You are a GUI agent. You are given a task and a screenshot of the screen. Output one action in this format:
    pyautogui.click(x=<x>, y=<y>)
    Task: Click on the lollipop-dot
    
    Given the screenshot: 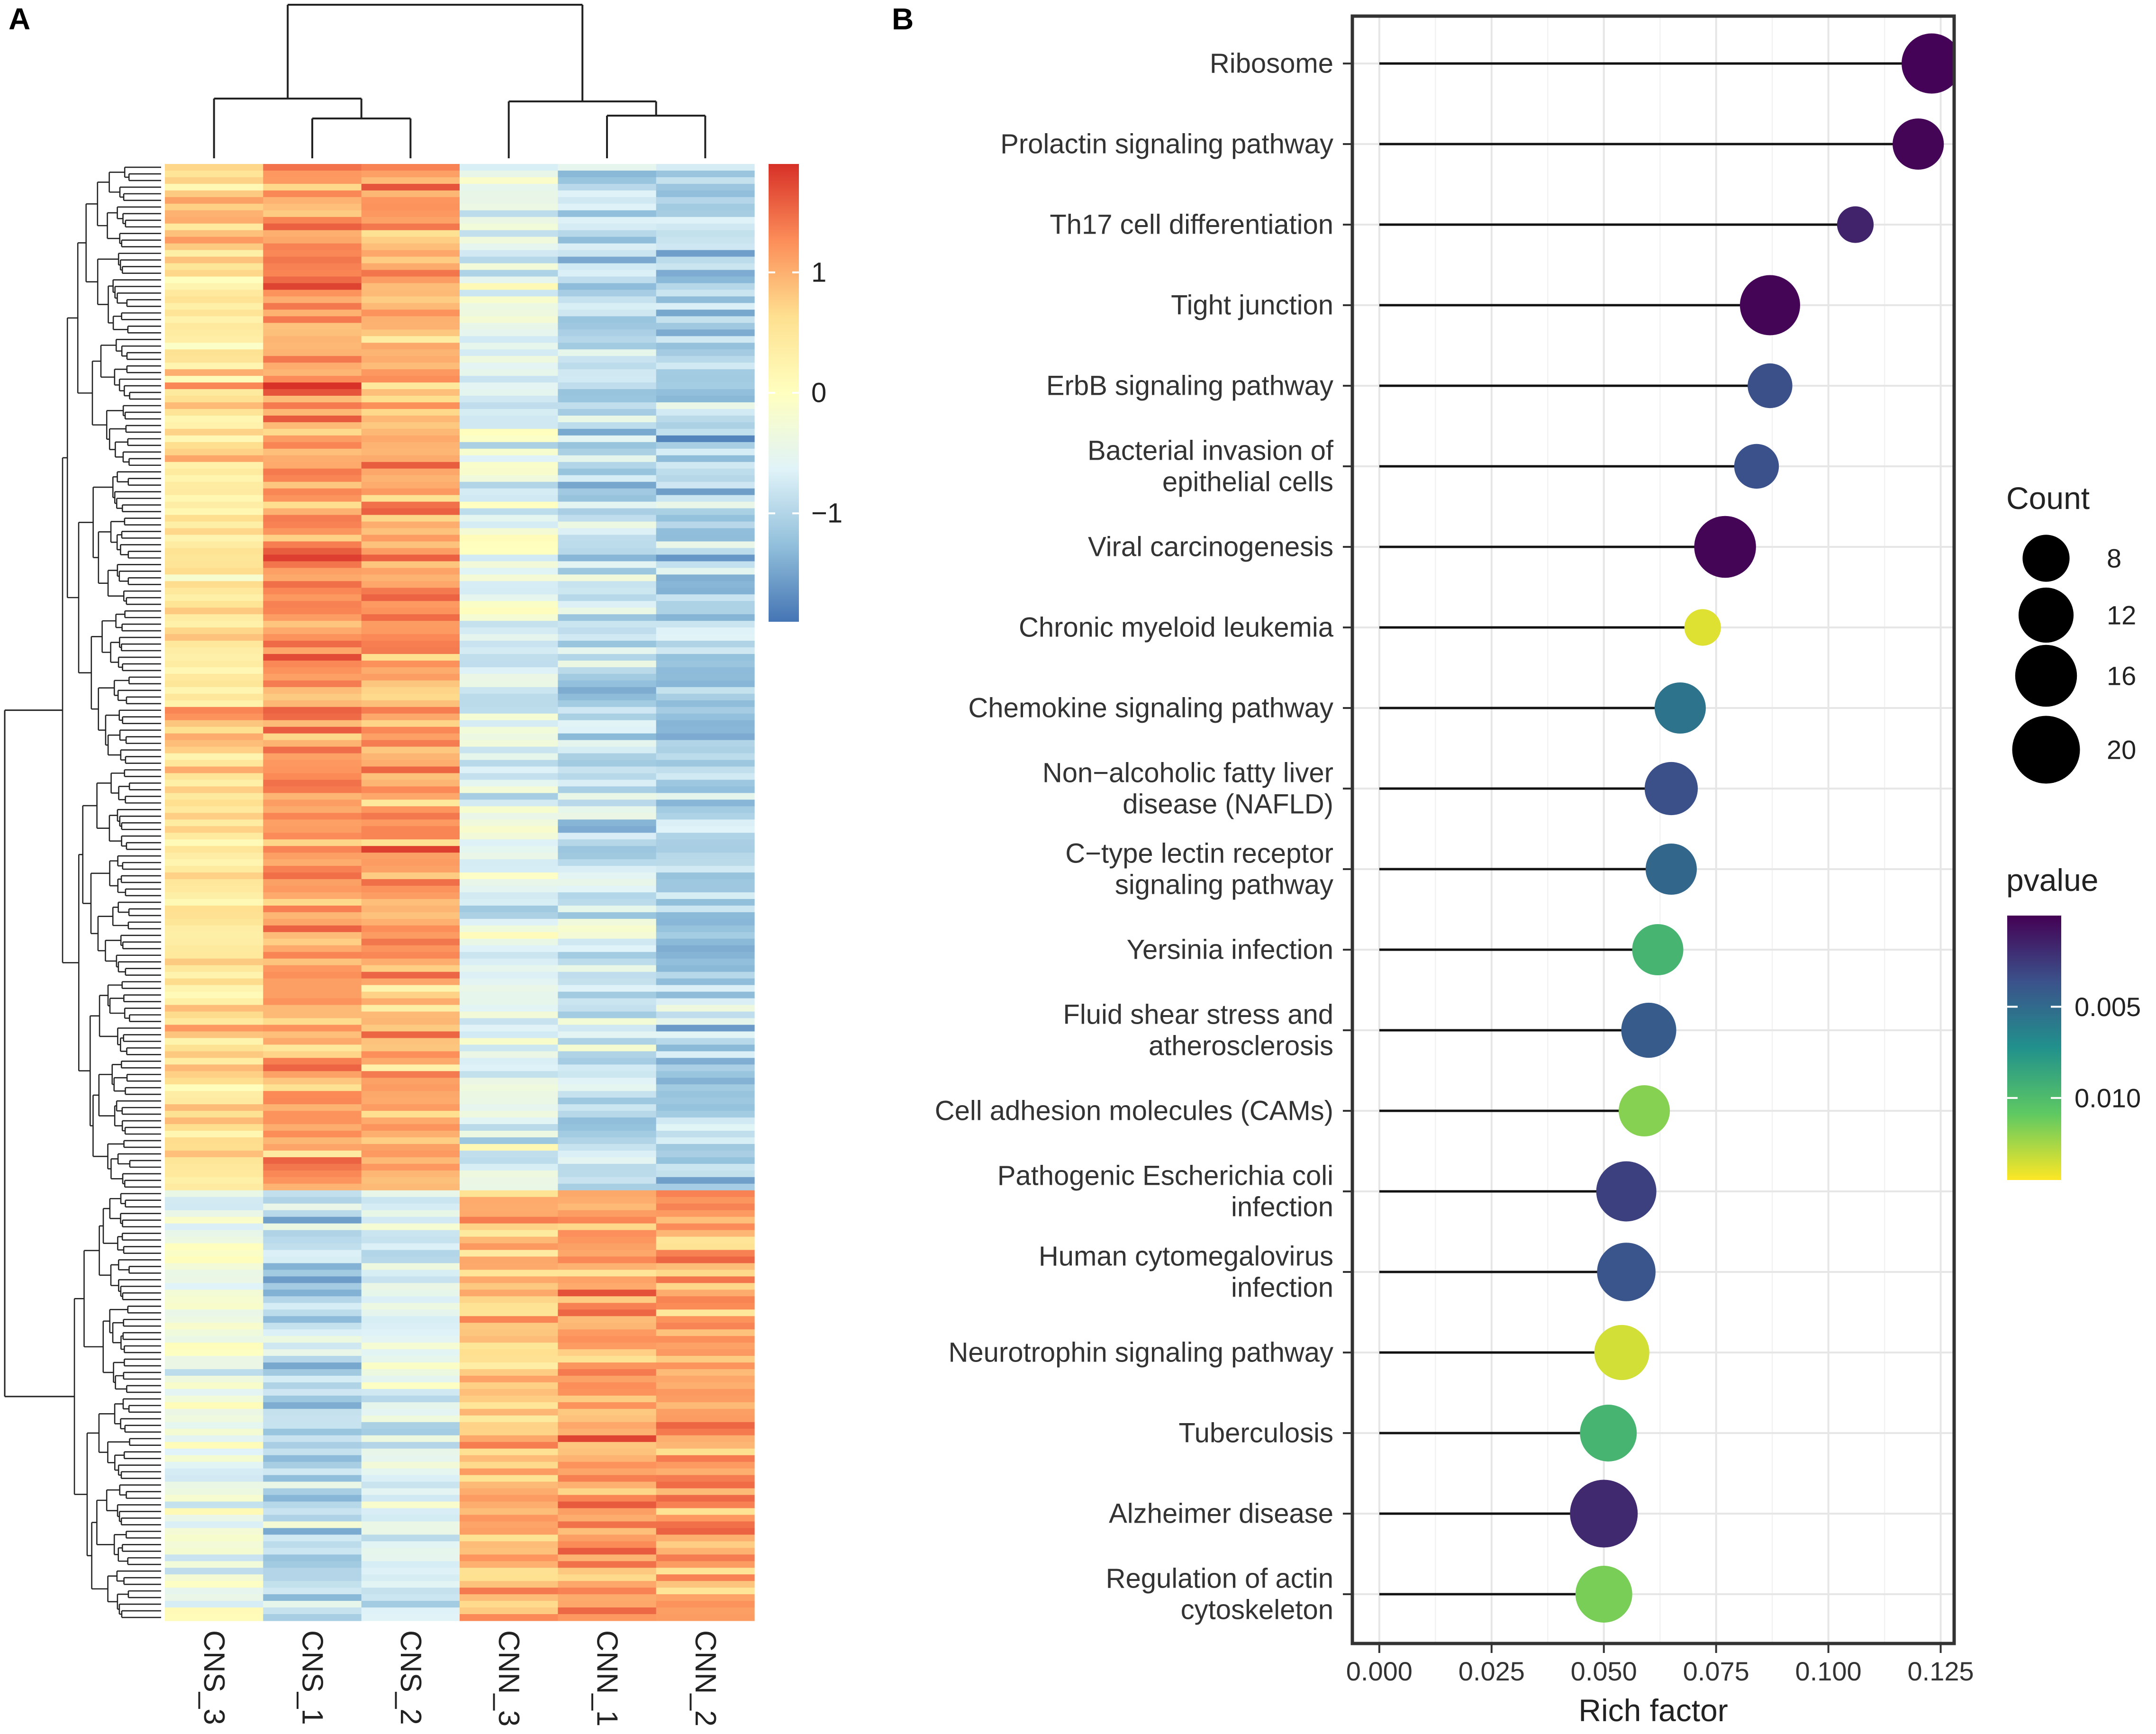 What is the action you would take?
    pyautogui.click(x=1604, y=1514)
    